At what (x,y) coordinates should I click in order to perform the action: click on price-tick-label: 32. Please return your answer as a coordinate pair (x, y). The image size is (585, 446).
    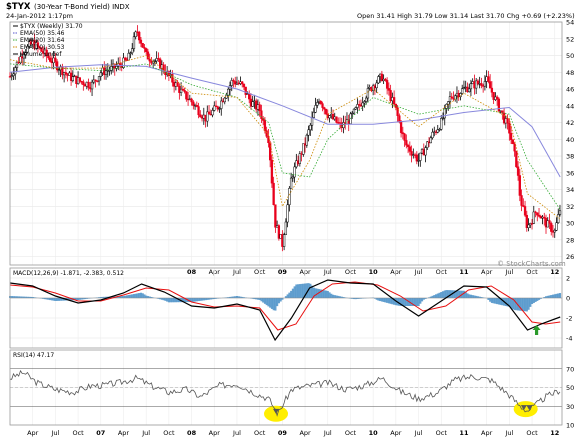
    Looking at the image, I should click on (570, 207).